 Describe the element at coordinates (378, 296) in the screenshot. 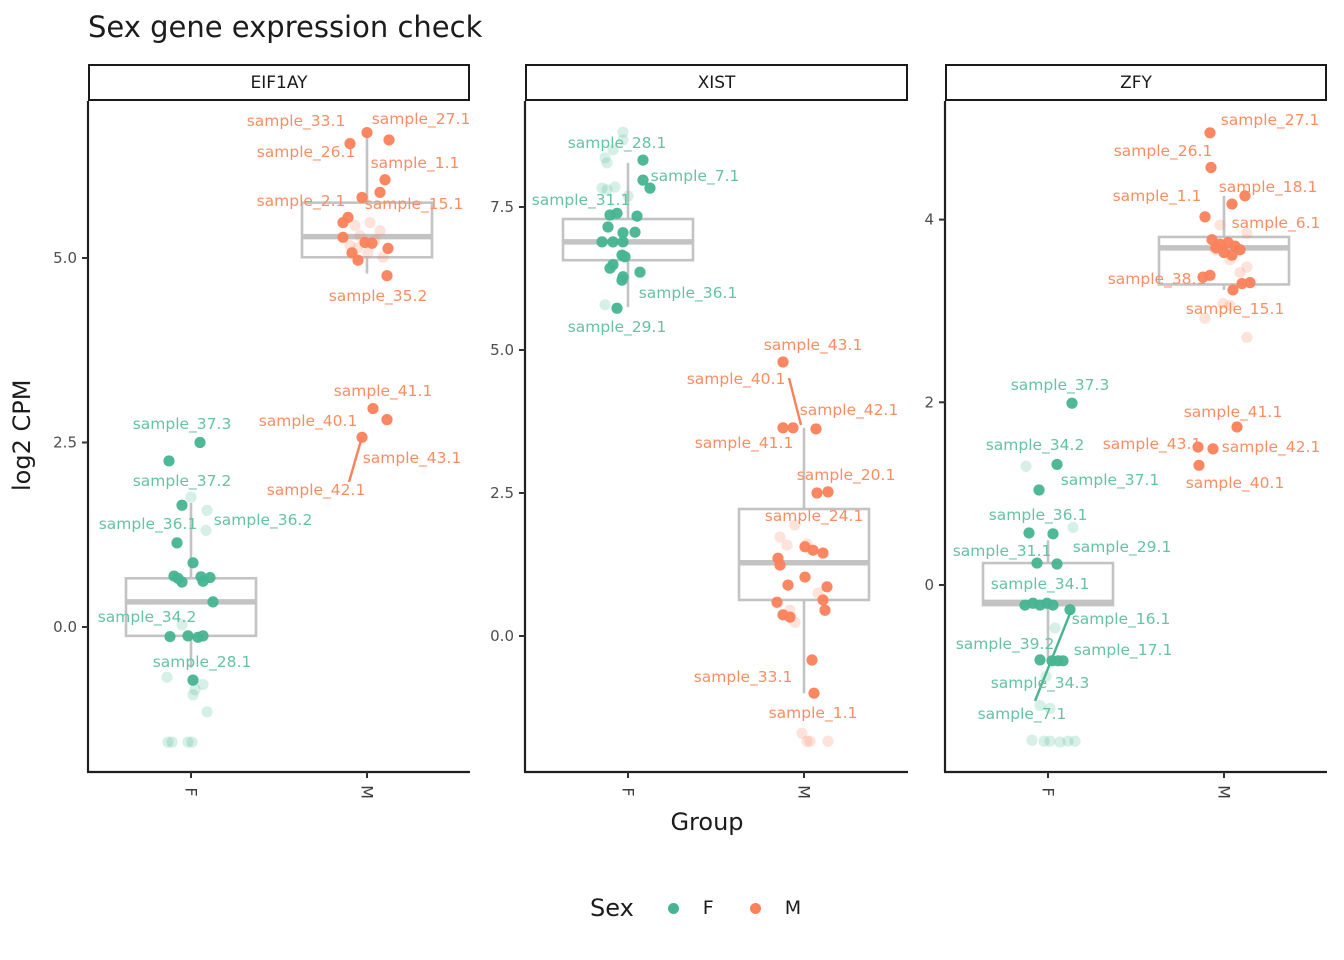

I see `sample-label: sample_35.2` at that location.